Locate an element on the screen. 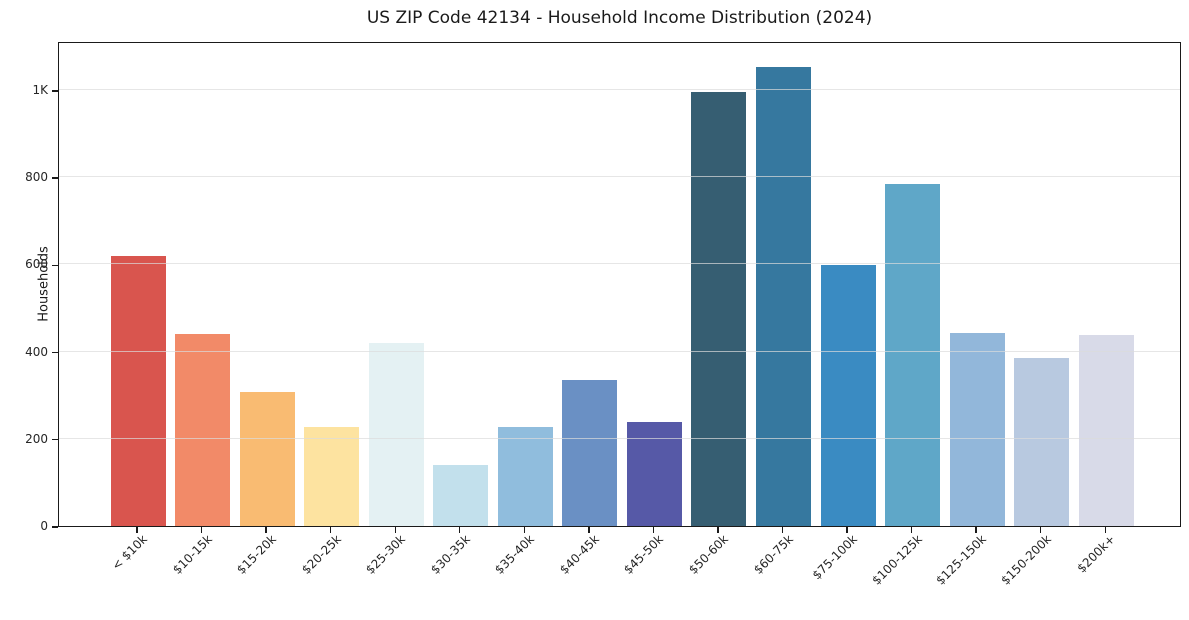 The height and width of the screenshot is (620, 1189). bar-200k is located at coordinates (1106, 430).